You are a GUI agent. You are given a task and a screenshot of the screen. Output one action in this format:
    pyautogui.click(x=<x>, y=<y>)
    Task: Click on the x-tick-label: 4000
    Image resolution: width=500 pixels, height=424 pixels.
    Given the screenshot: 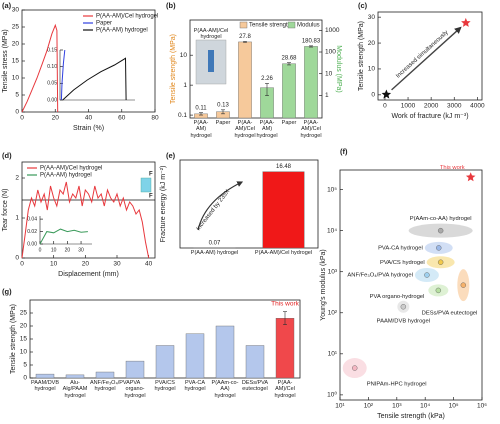 What is the action you would take?
    pyautogui.click(x=477, y=106)
    